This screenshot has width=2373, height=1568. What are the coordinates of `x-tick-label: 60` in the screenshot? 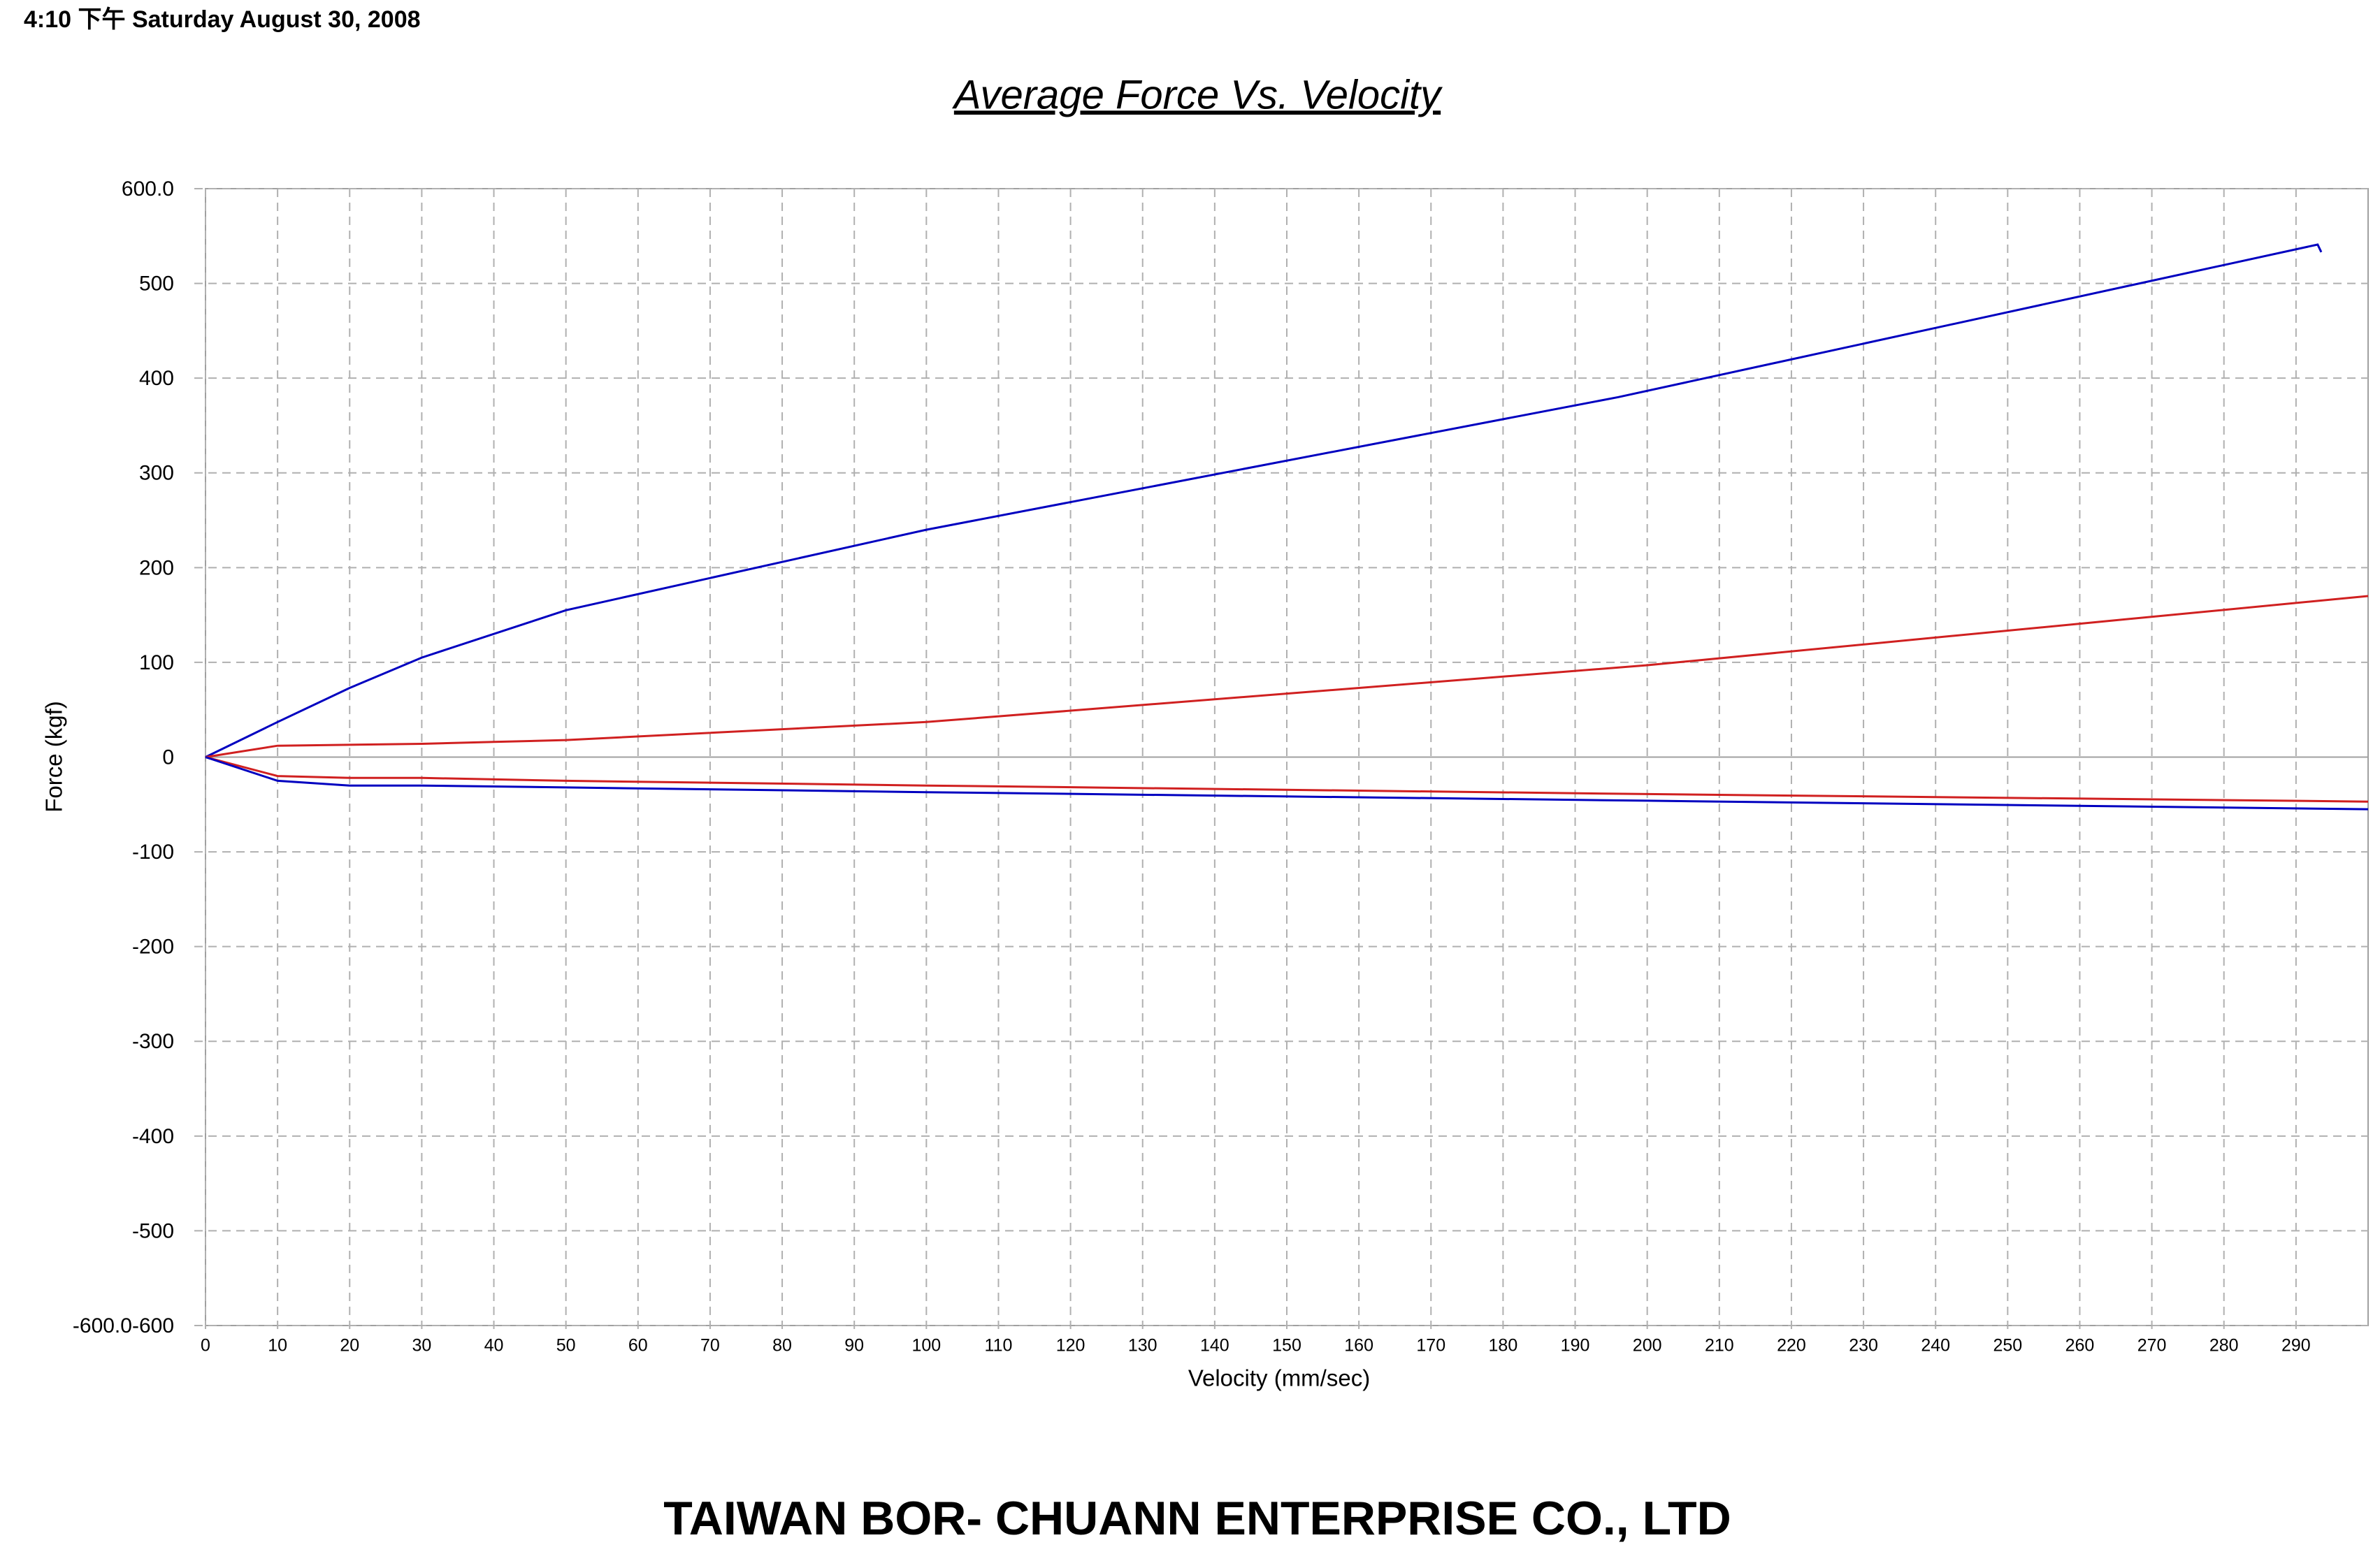 It's located at (638, 1346).